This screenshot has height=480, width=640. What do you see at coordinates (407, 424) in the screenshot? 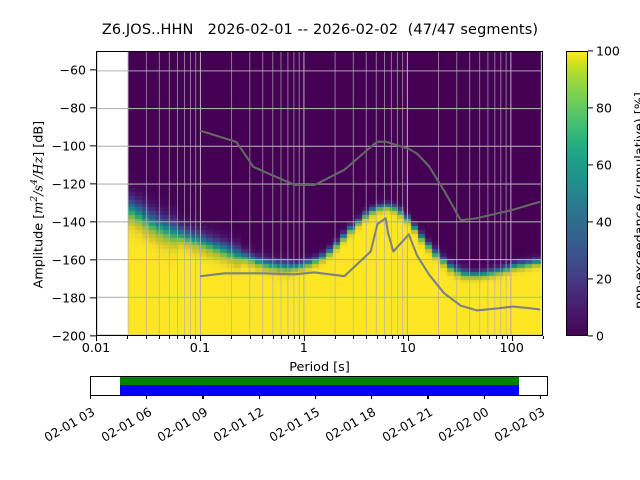
I see `time-tick-label: 02-01 21` at bounding box center [407, 424].